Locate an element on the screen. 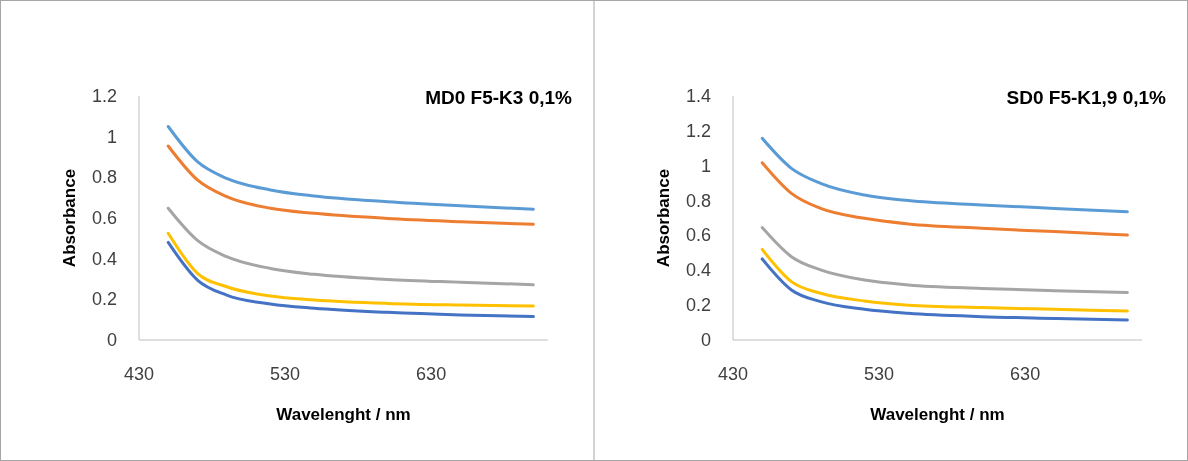  chart-title: MD0 F5-K3 0,1% is located at coordinates (499, 97).